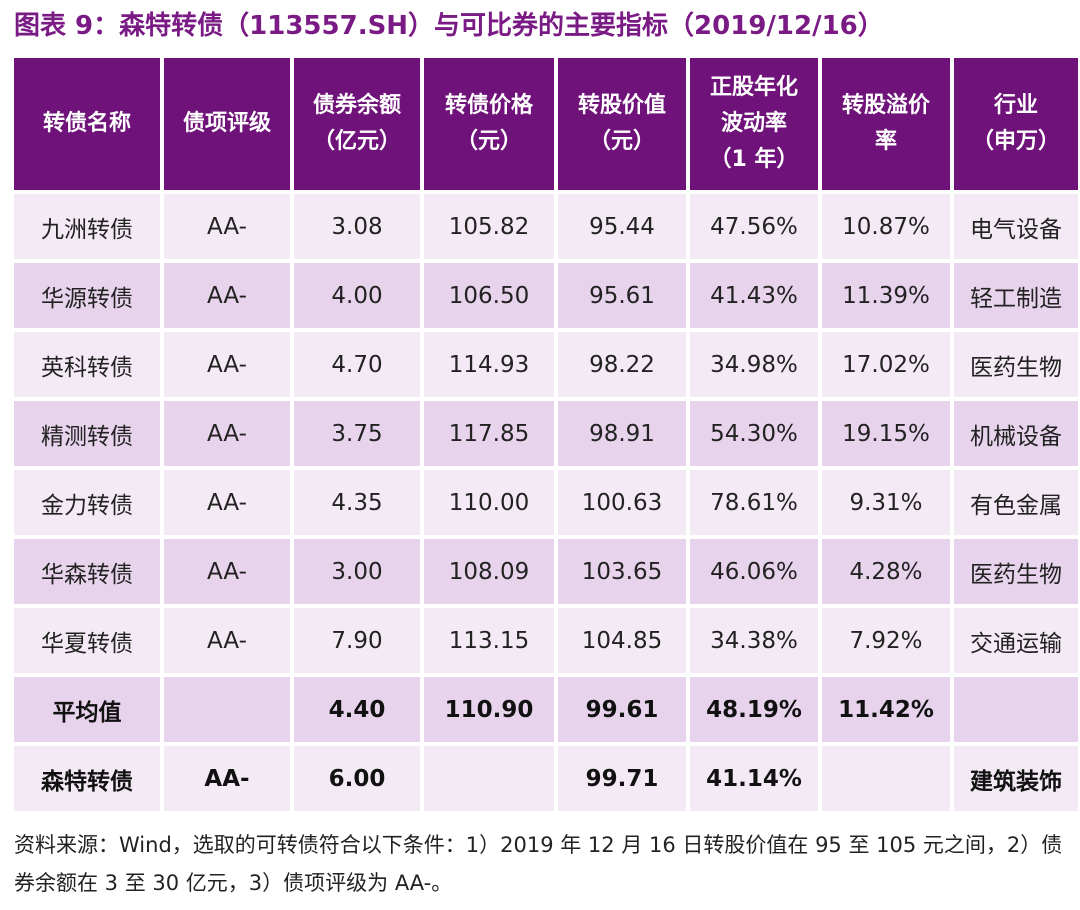 The height and width of the screenshot is (910, 1080). I want to click on target-bond-row: 森特转债 AA- 6.00 99.71 41.14% 建筑装饰, so click(546, 778).